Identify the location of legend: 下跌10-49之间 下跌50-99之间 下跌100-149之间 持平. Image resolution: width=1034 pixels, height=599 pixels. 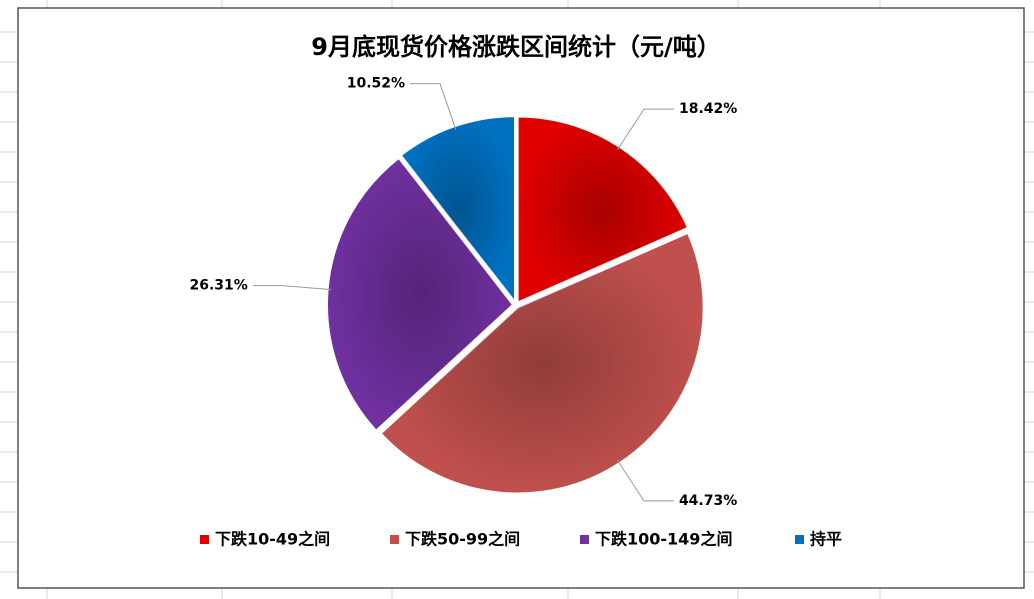
(521, 539).